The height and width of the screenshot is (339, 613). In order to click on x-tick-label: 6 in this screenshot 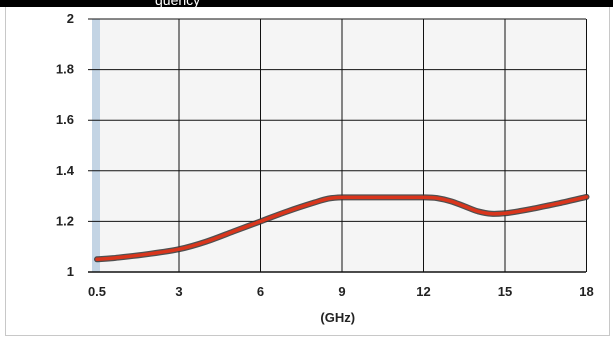, I will do `click(260, 291)`.